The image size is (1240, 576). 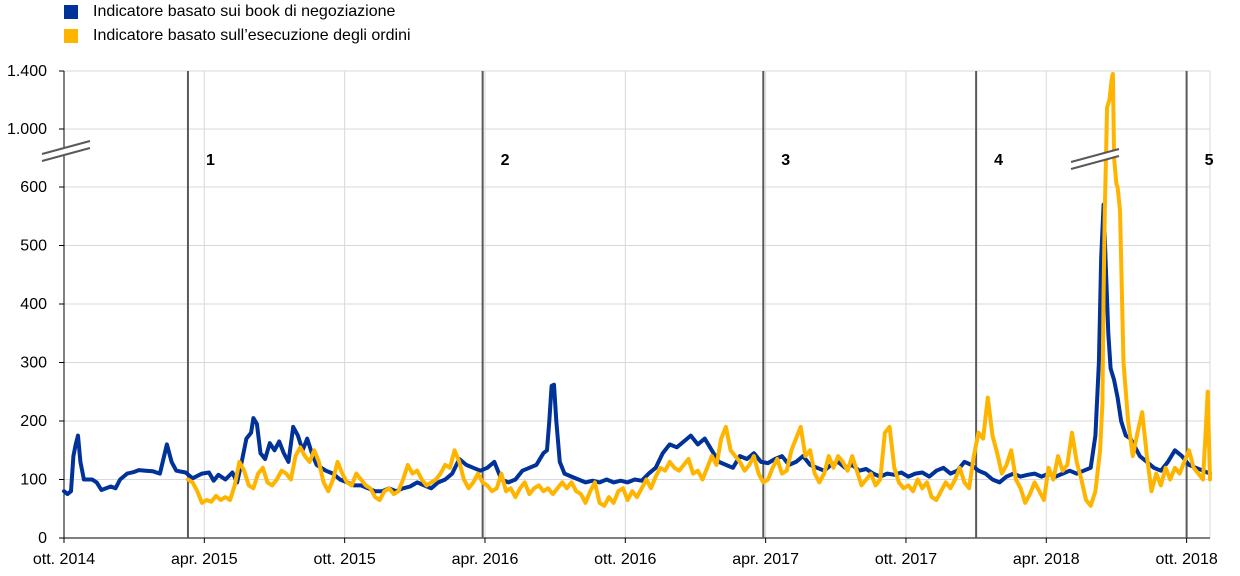 I want to click on event-label: 1, so click(x=210, y=160).